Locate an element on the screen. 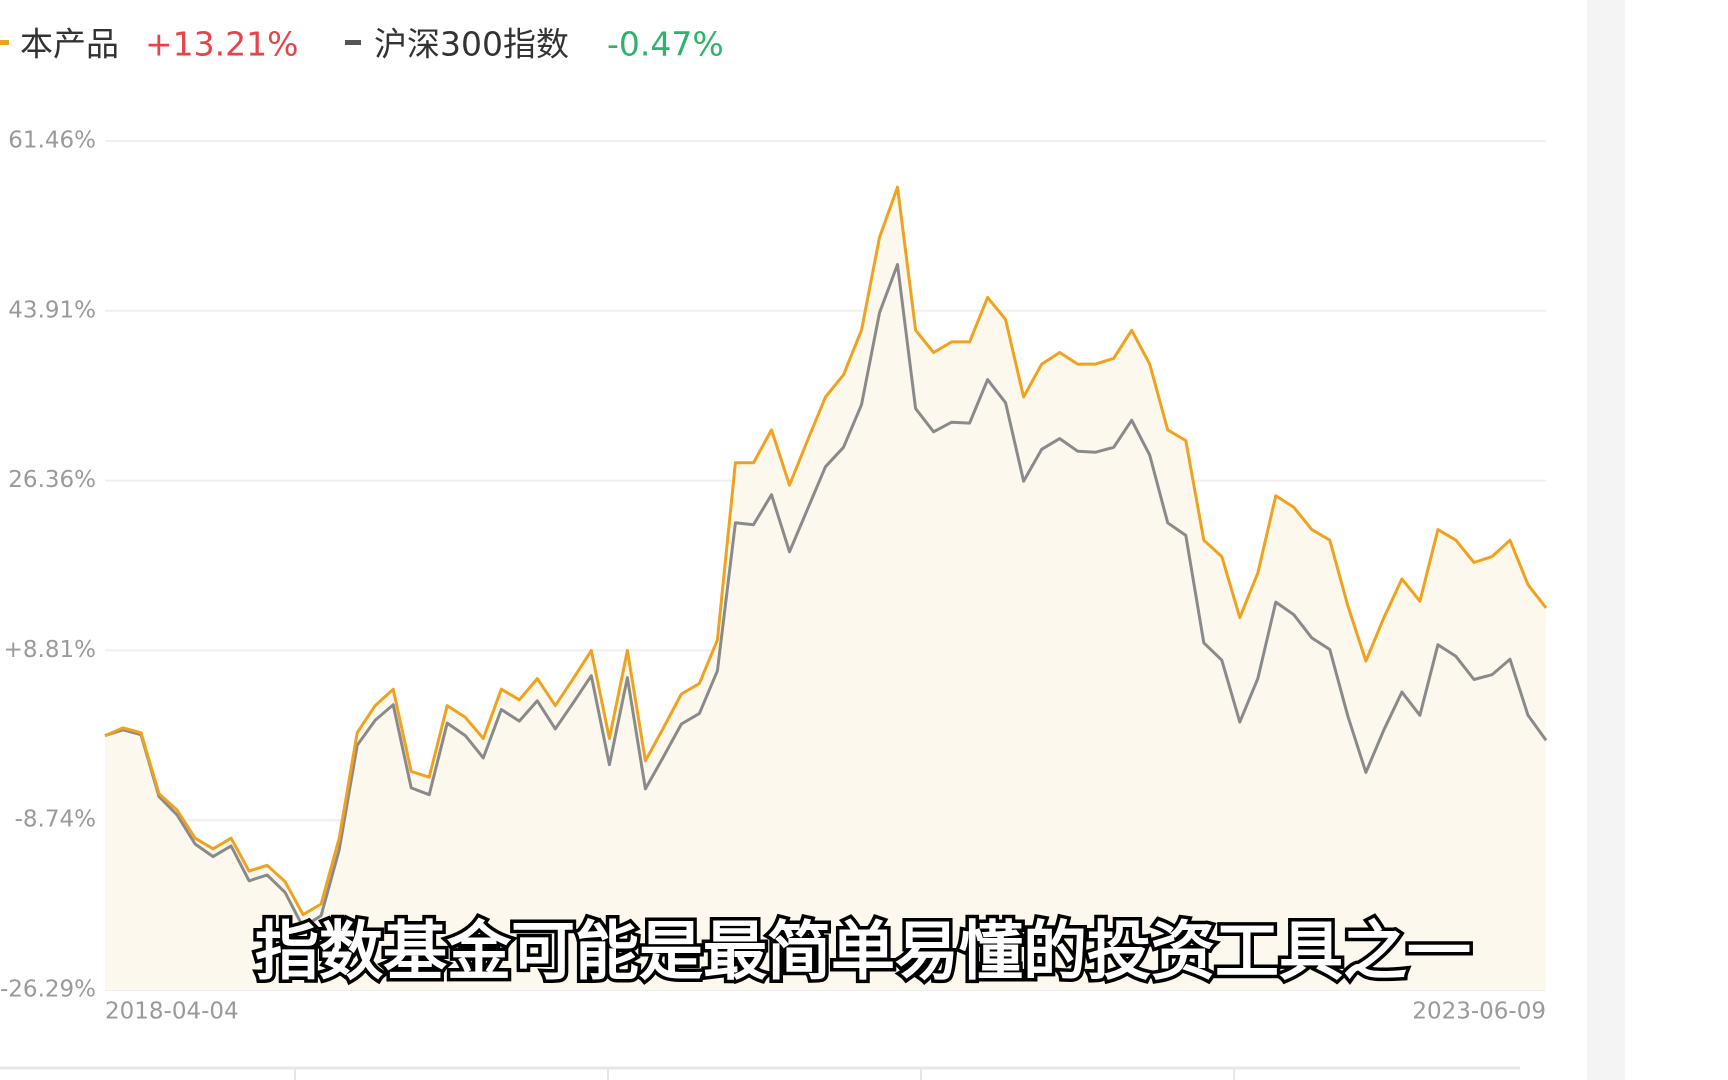 The height and width of the screenshot is (1080, 1728). legend-change: +13.21% is located at coordinates (221, 44).